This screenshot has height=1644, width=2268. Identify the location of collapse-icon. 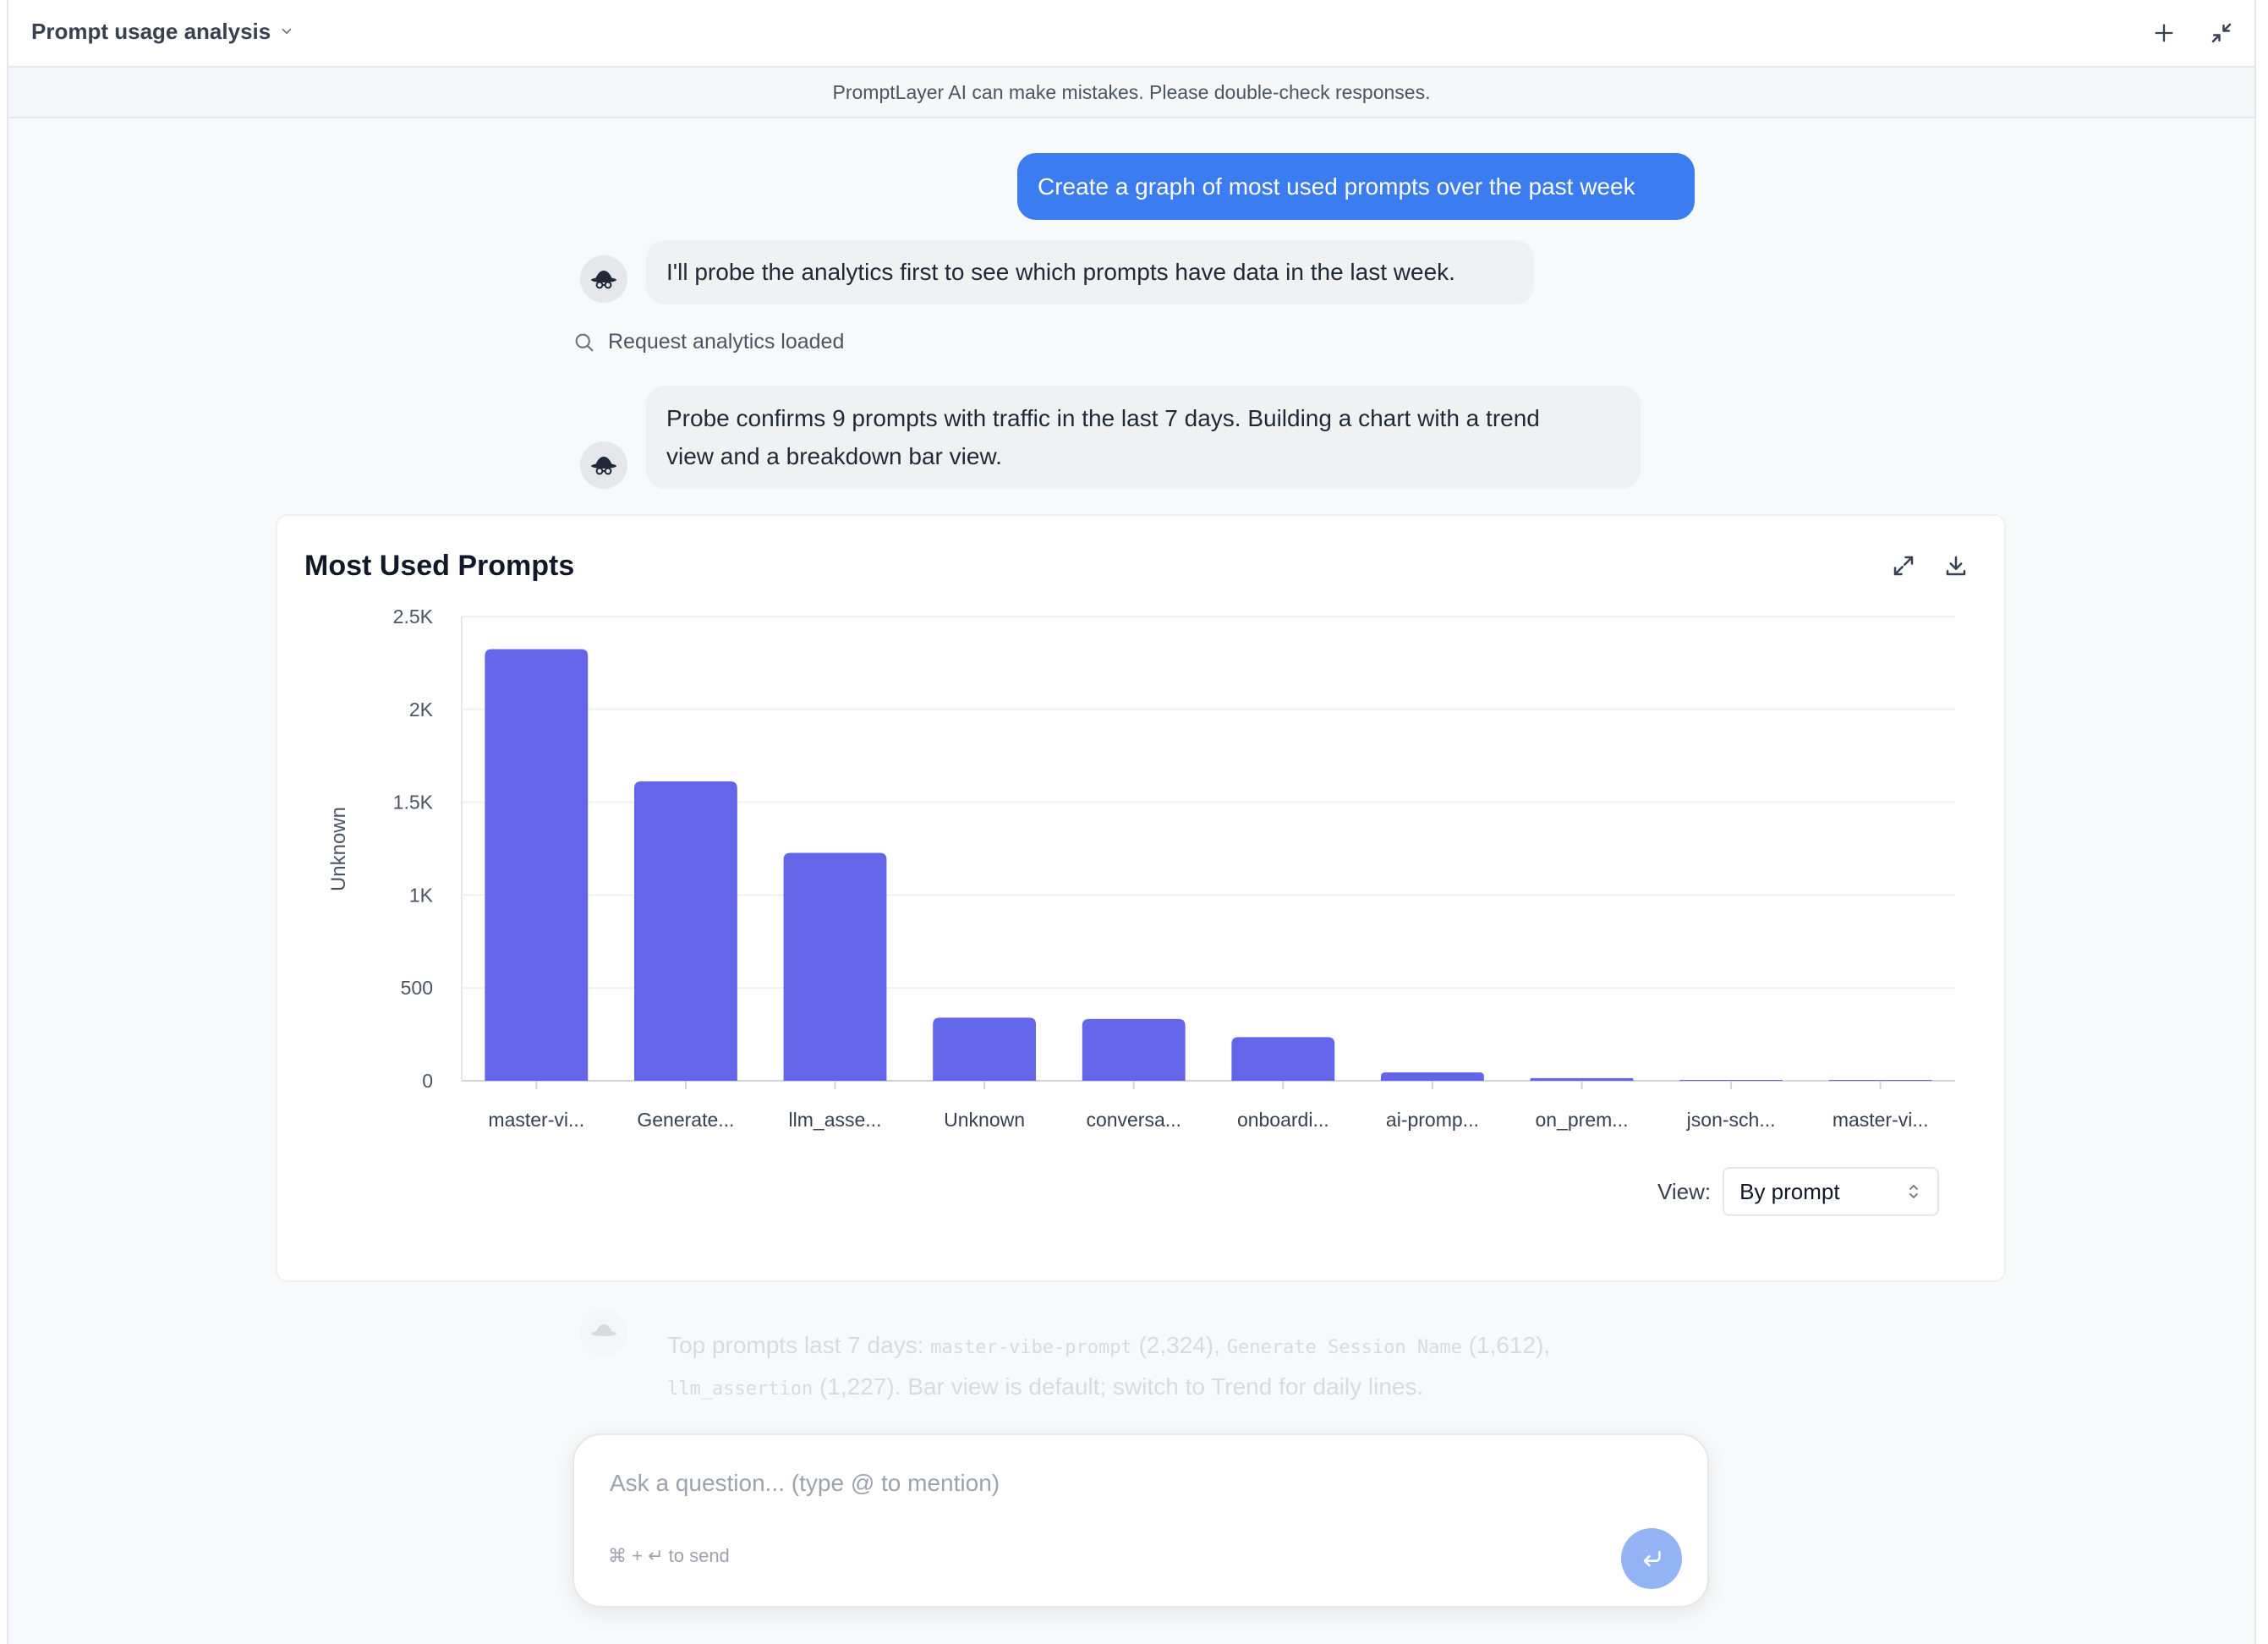
(2221, 33).